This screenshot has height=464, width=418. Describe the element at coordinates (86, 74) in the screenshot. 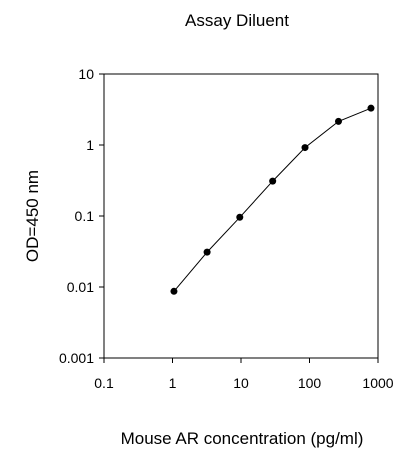

I see `y-tick-label: 10` at that location.